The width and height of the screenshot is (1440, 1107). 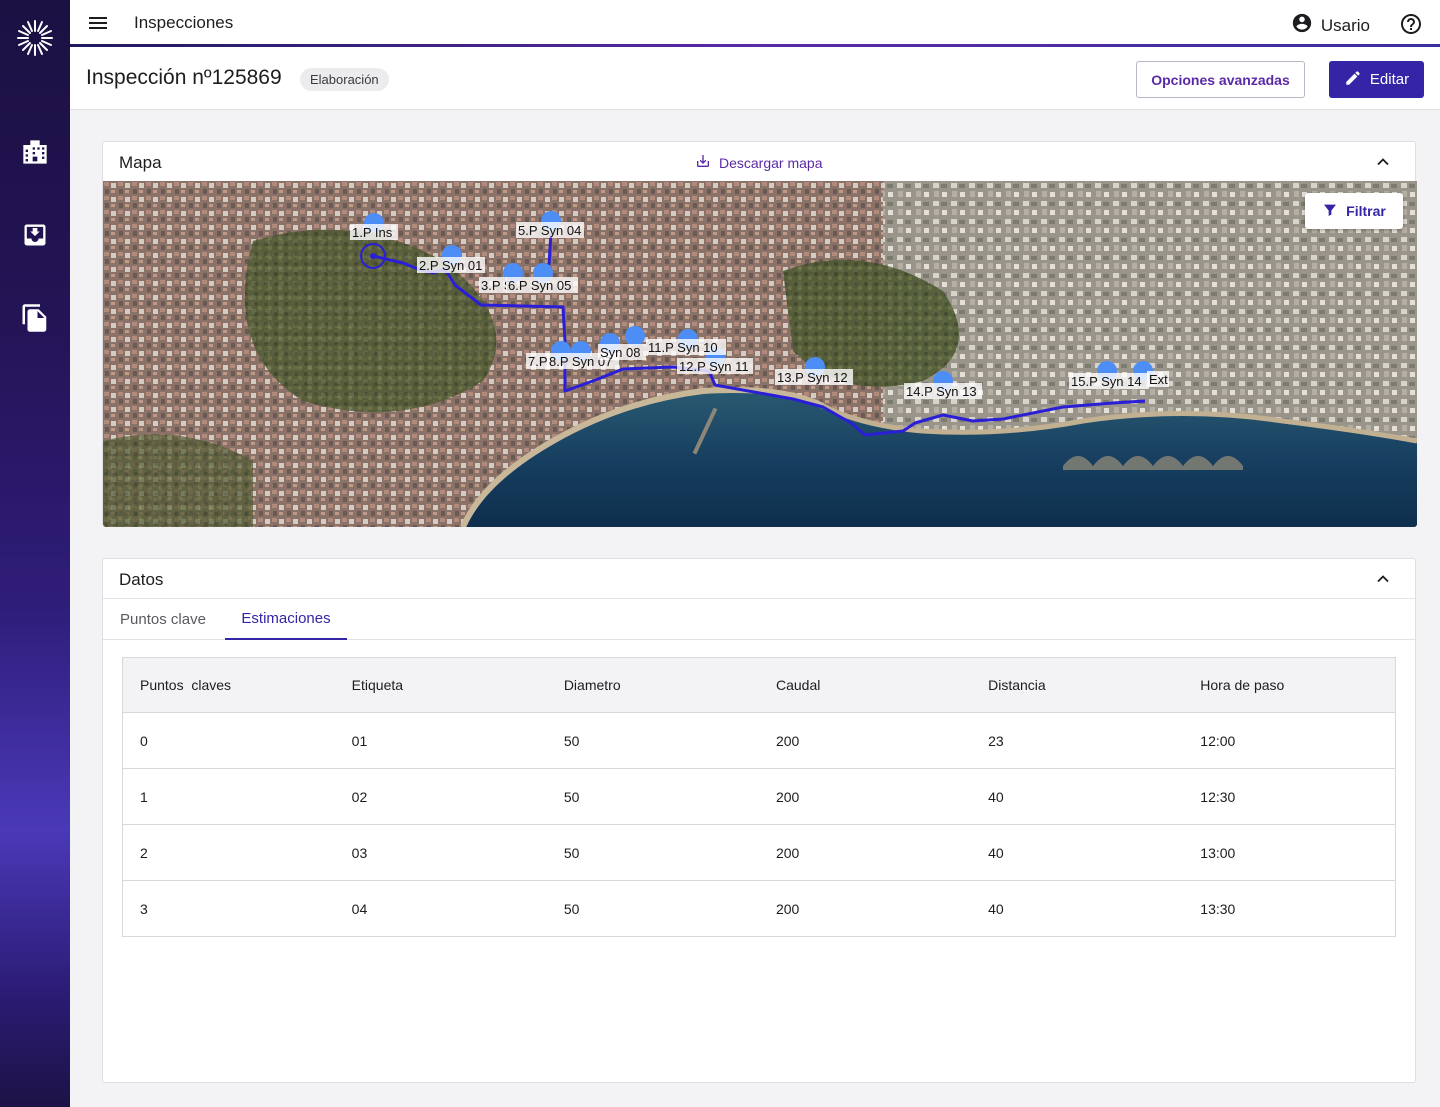 What do you see at coordinates (140, 162) in the screenshot?
I see `map-card-title: Mapa` at bounding box center [140, 162].